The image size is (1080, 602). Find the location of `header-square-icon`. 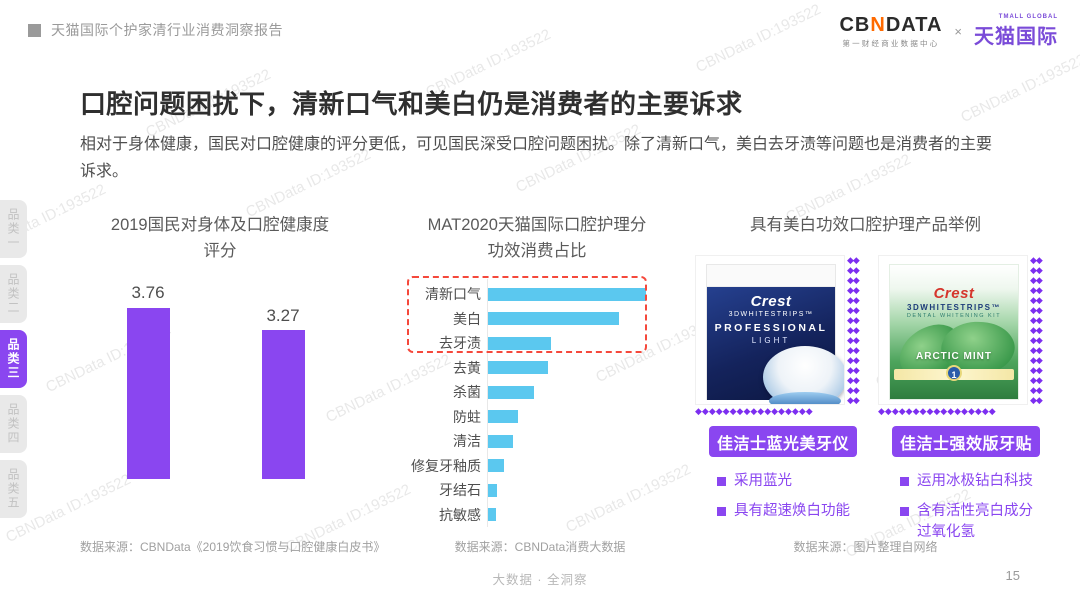

header-square-icon is located at coordinates (34, 30).